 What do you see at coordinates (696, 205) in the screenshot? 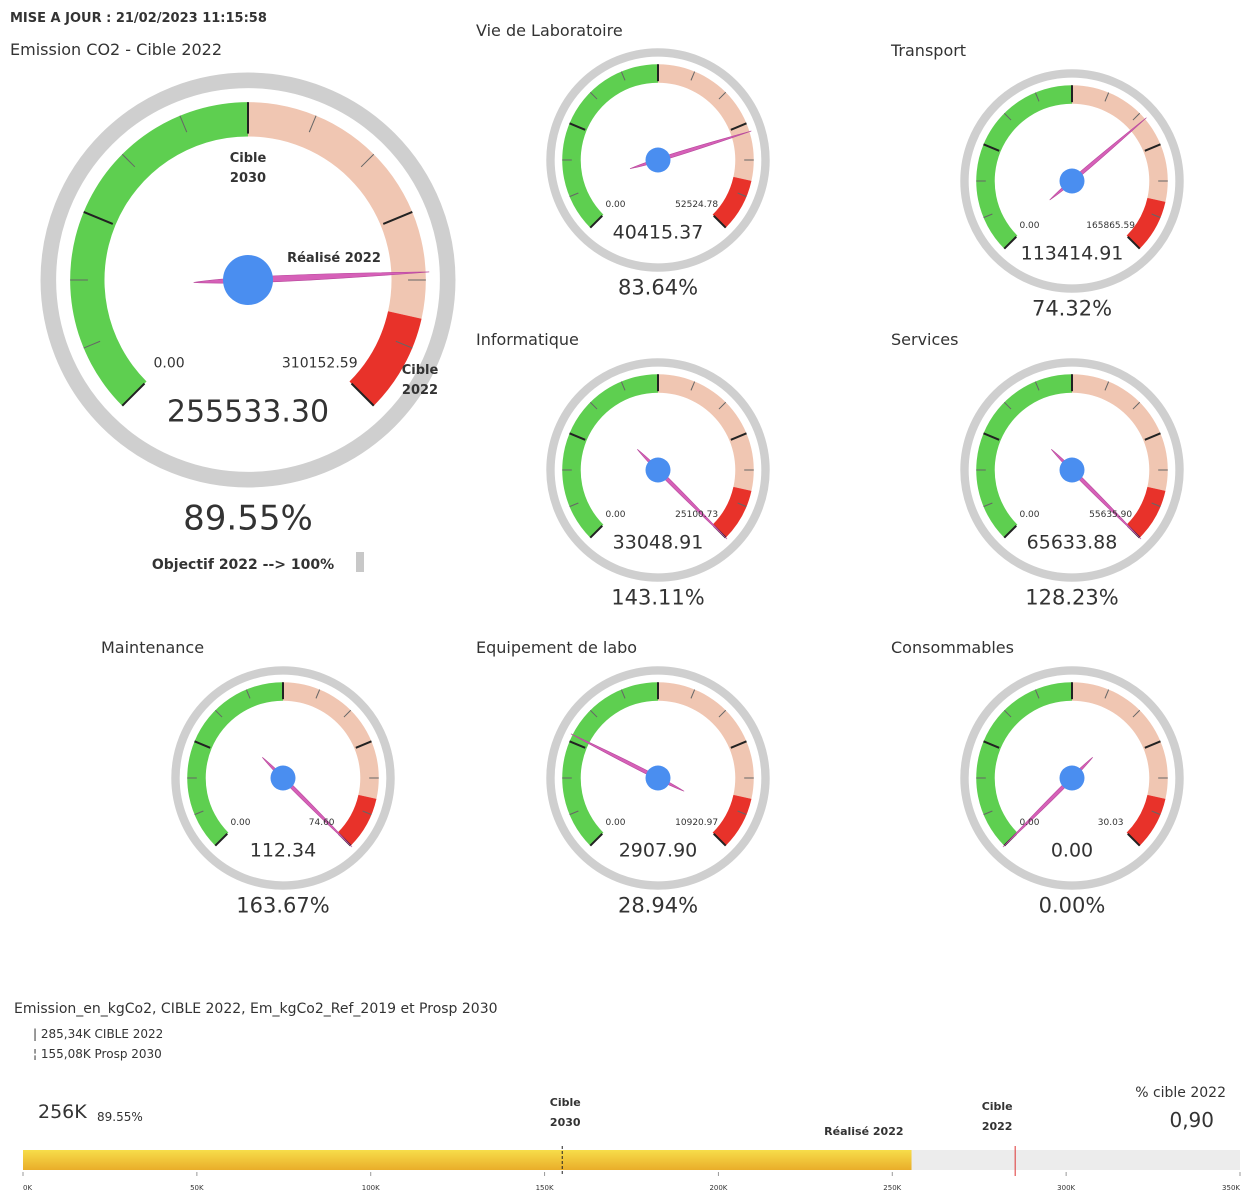
I see `gauge-target-label: 52524.78` at bounding box center [696, 205].